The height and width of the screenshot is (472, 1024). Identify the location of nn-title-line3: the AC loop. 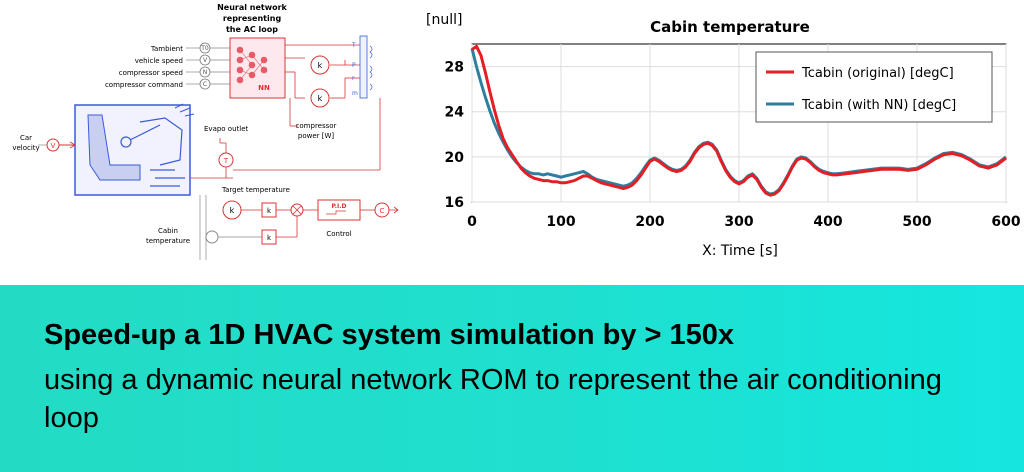
(252, 29).